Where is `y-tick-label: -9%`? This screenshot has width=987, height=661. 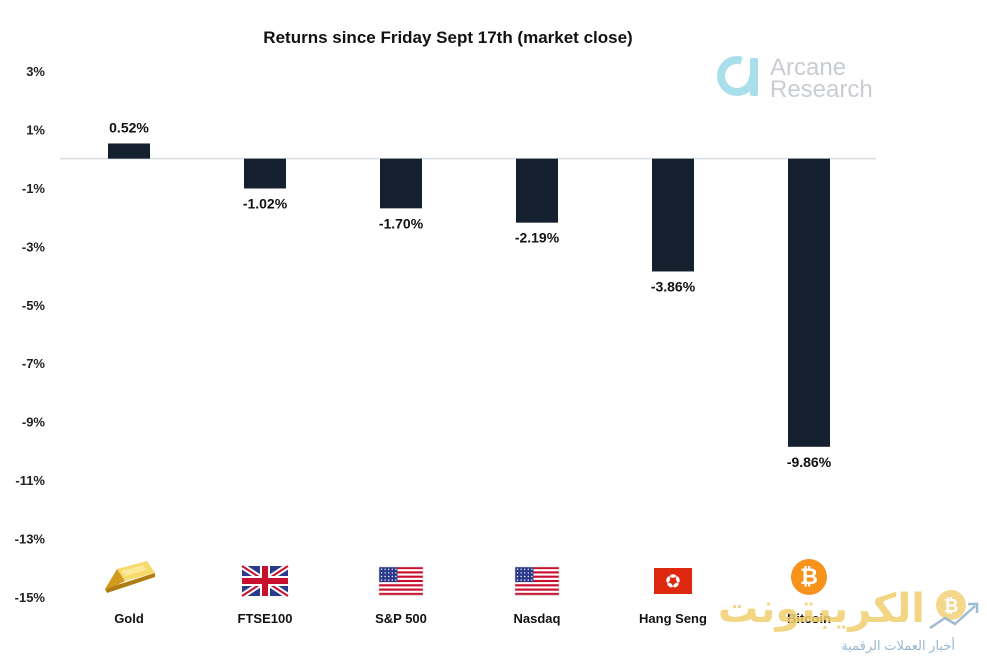
y-tick-label: -9% is located at coordinates (34, 422).